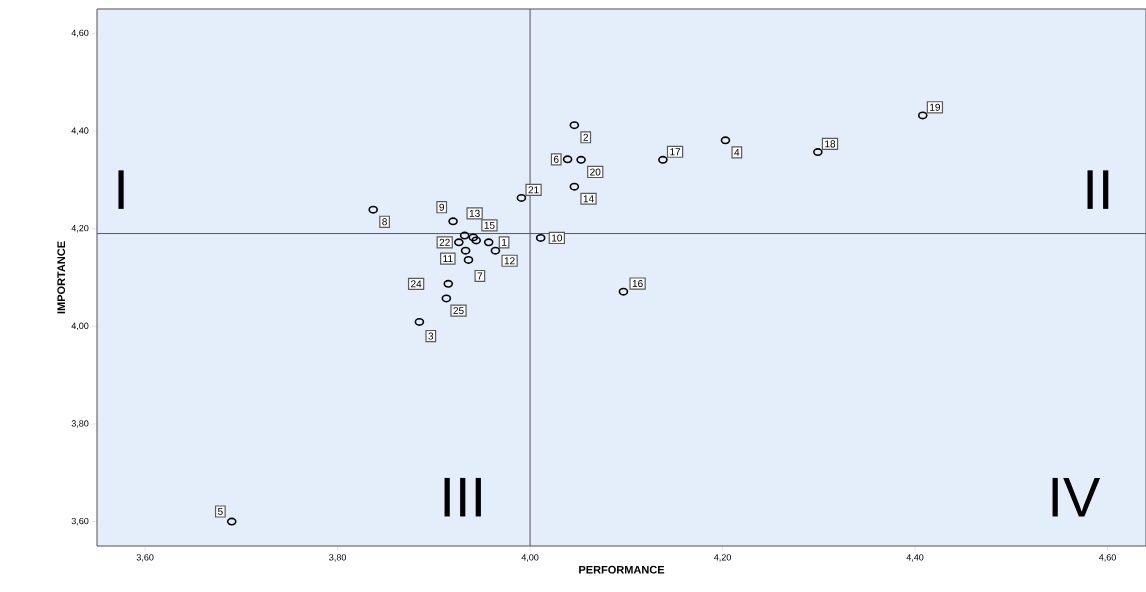 Image resolution: width=1146 pixels, height=592 pixels. I want to click on annotation: 22, so click(444, 242).